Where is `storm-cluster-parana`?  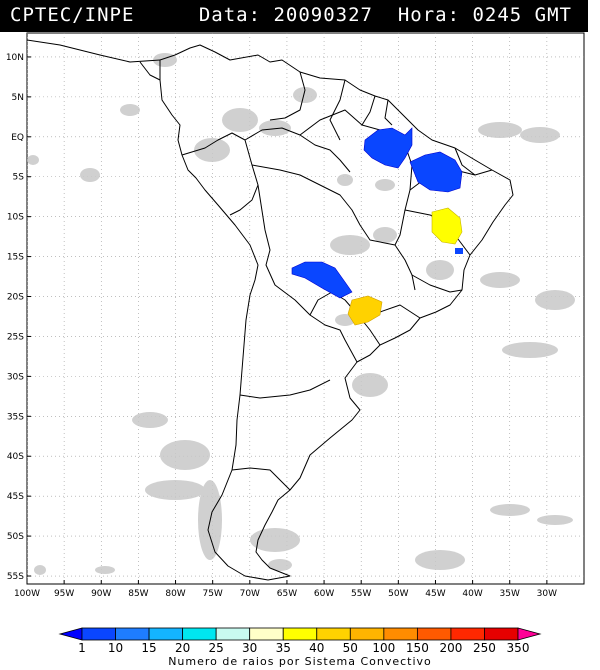
storm-cluster-parana is located at coordinates (365, 310).